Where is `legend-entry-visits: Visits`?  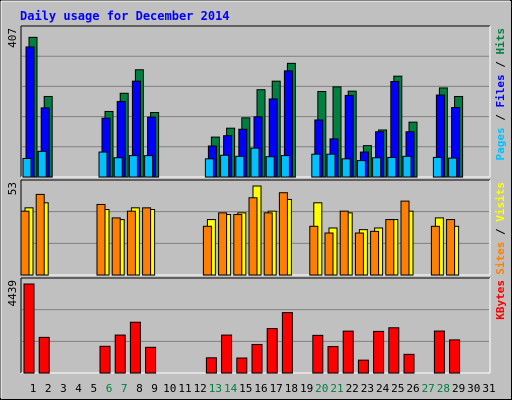 legend-entry-visits: Visits is located at coordinates (500, 202).